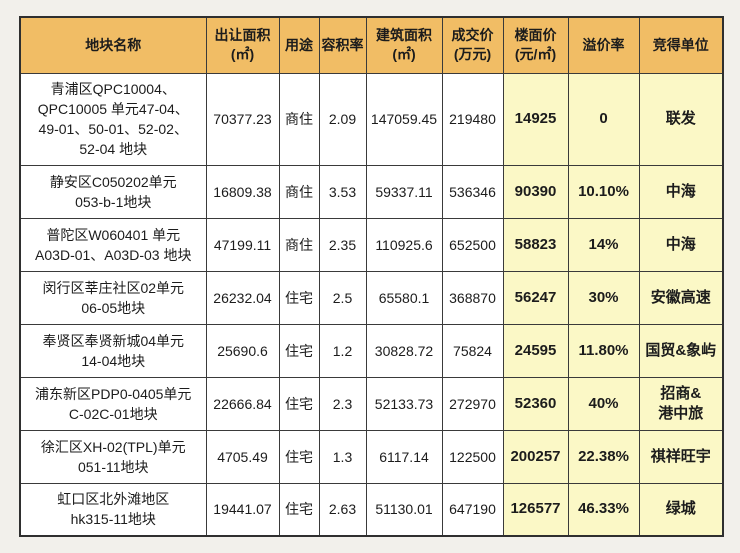  What do you see at coordinates (404, 456) in the screenshot?
I see `cell-building-area: 6117.14` at bounding box center [404, 456].